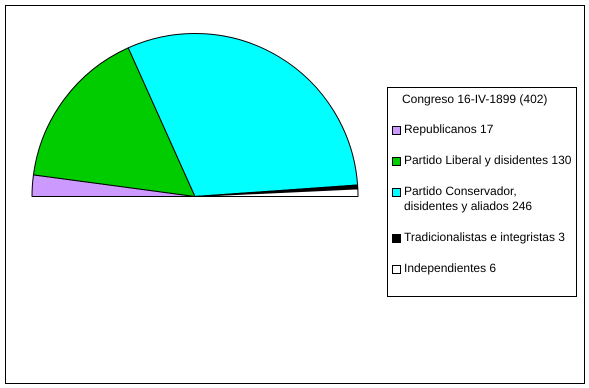 This screenshot has height=388, width=589. Describe the element at coordinates (475, 99) in the screenshot. I see `legend-title: Congreso 16-IV-1899 (402)` at that location.